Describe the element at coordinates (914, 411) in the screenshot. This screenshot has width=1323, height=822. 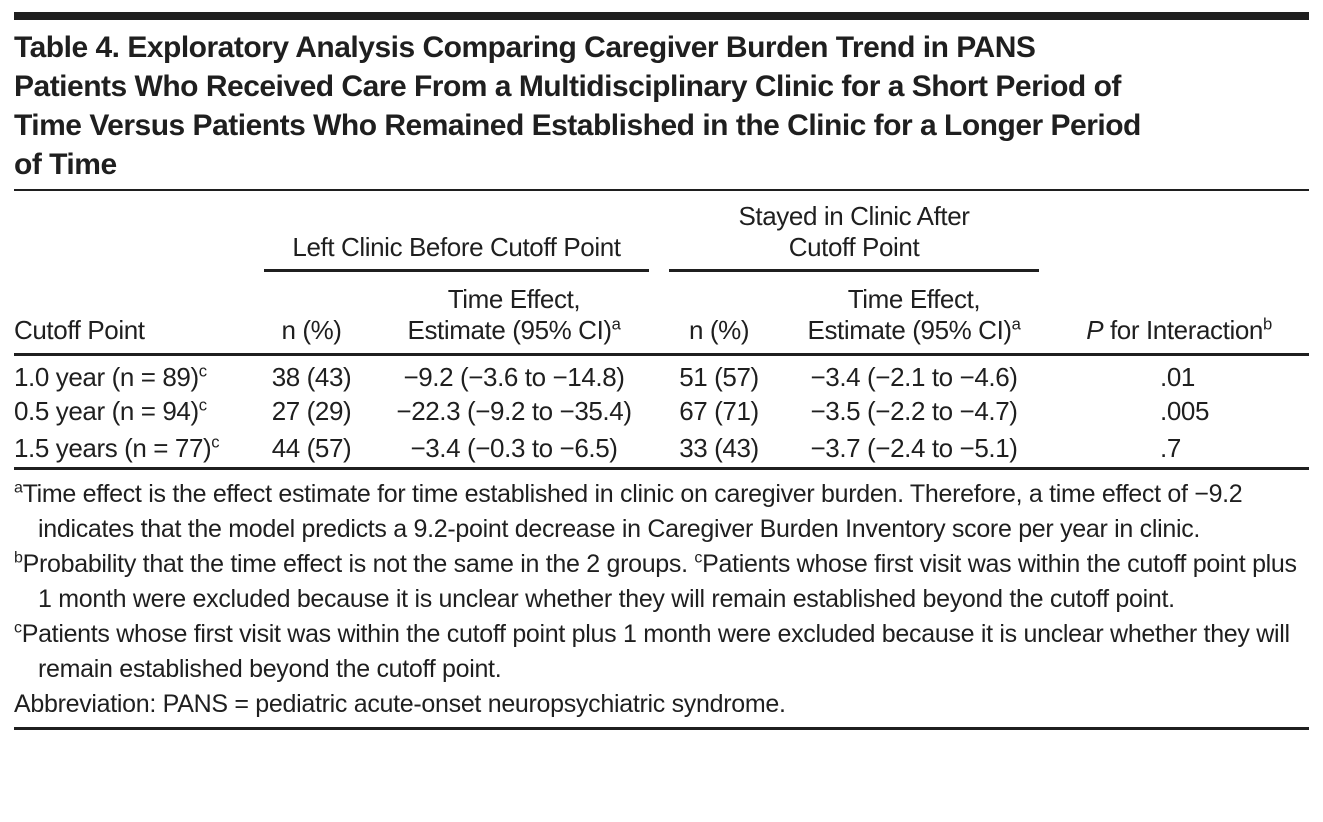
I see `time-effect-cell: −3.5 (−2.2 to −4.7)` at that location.